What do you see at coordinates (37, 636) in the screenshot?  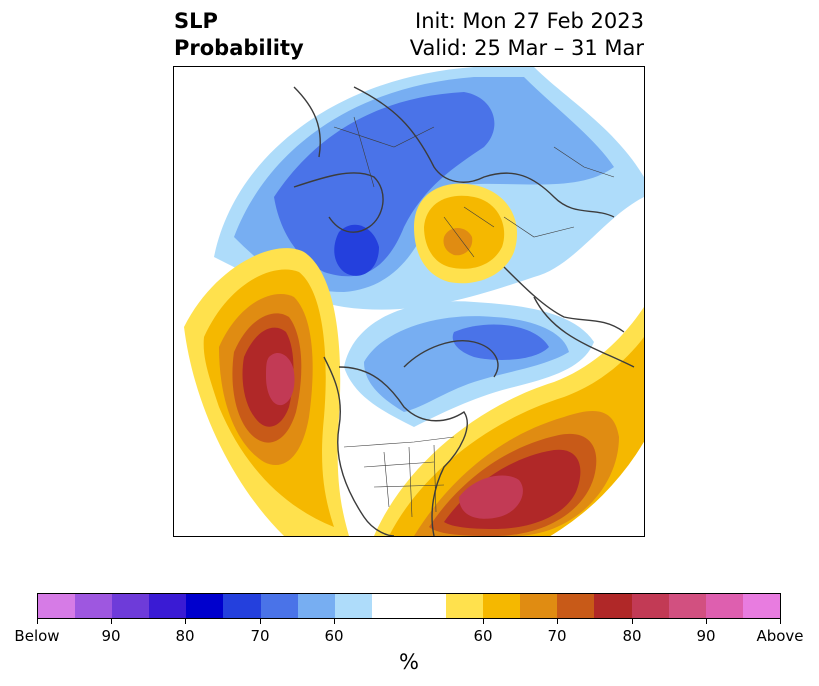 I see `colorbar-tick-label: Below` at bounding box center [37, 636].